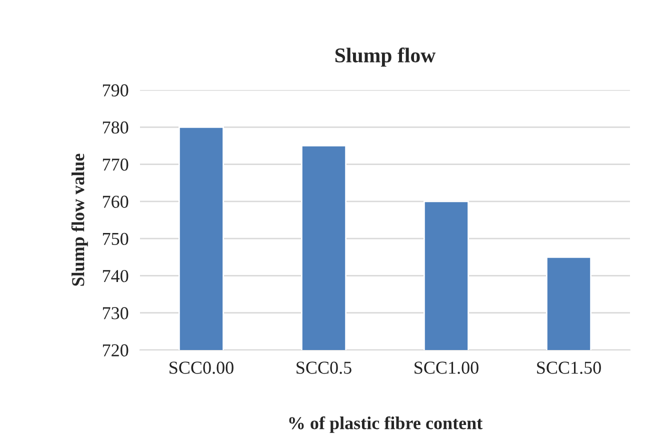 The height and width of the screenshot is (448, 649). I want to click on y-tick-label: 780, so click(115, 127).